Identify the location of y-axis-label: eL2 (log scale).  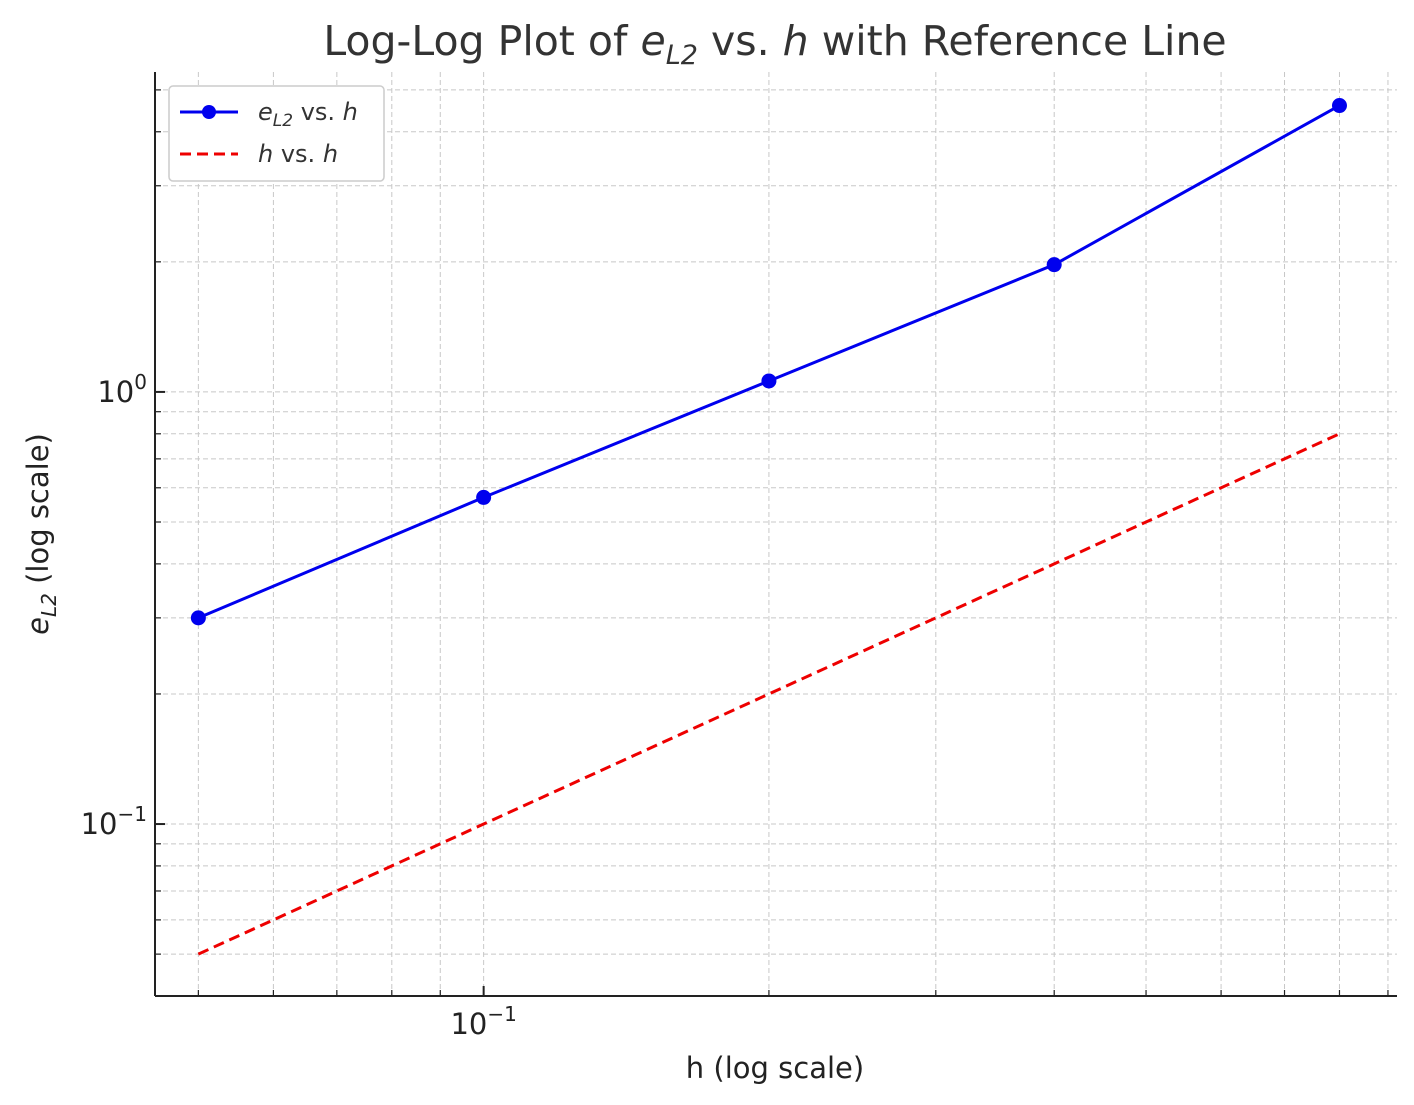
(41, 534).